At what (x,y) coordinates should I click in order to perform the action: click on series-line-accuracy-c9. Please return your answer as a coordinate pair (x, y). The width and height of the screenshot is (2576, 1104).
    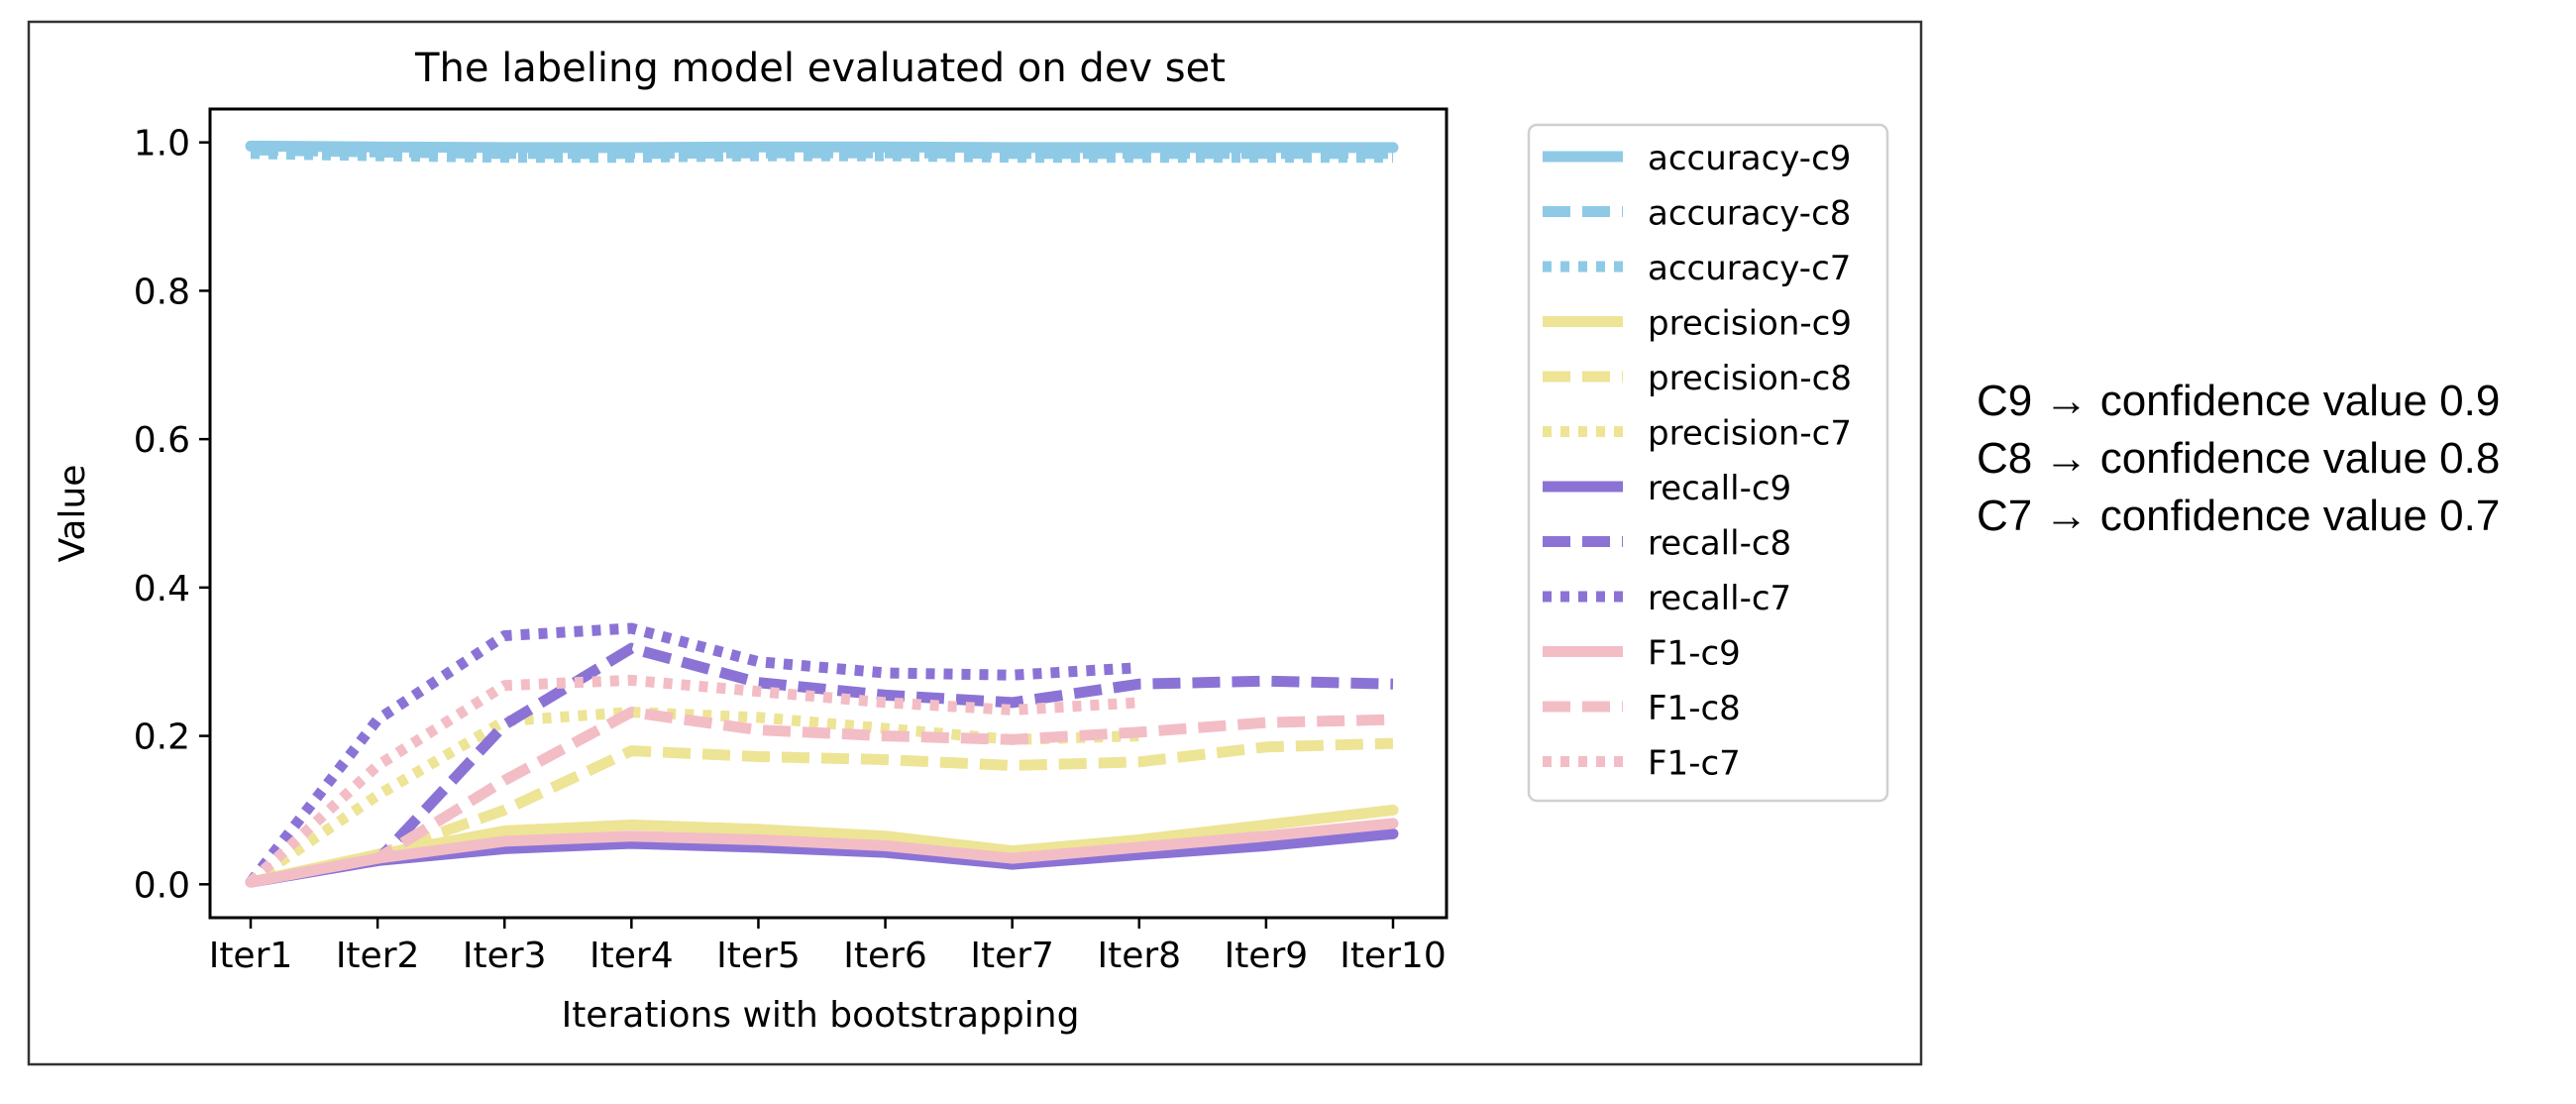
    Looking at the image, I should click on (822, 147).